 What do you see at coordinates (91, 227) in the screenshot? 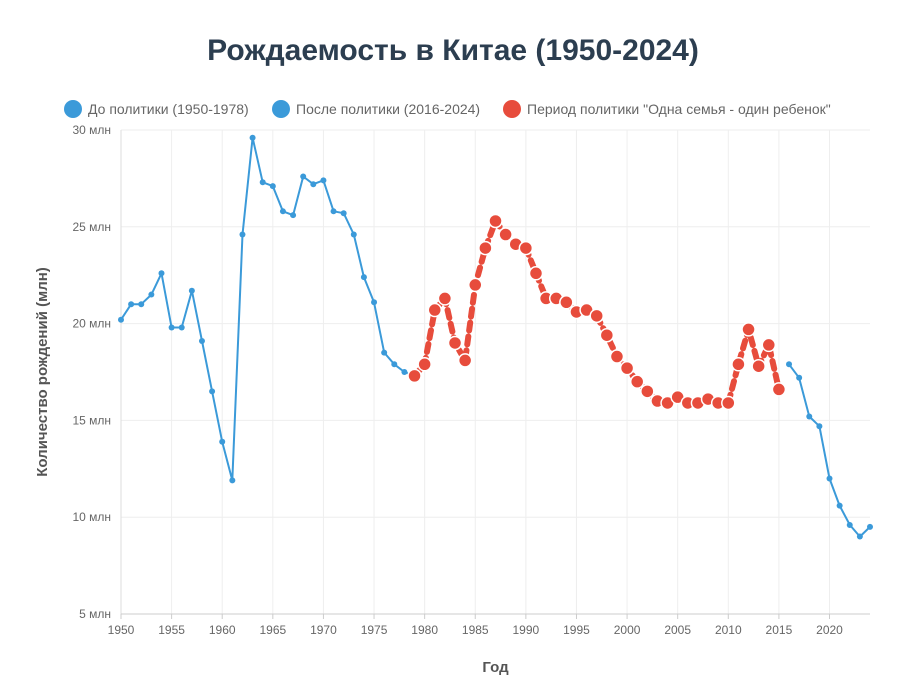
I see `y-tick-label: 25 млн` at bounding box center [91, 227].